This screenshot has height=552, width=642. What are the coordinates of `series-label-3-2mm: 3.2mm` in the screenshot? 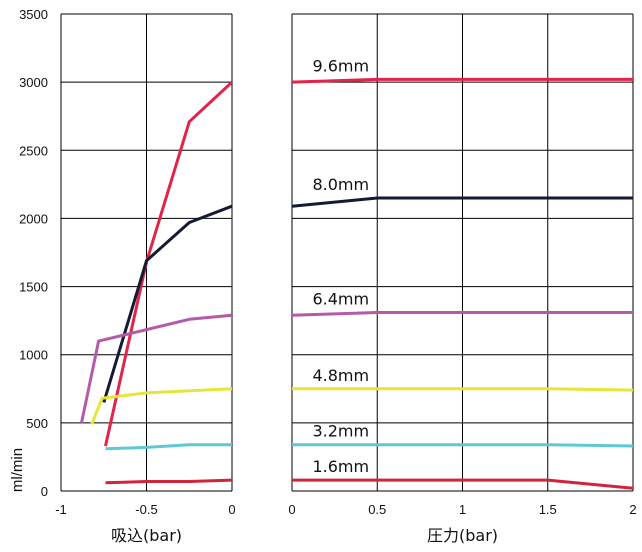 It's located at (340, 431).